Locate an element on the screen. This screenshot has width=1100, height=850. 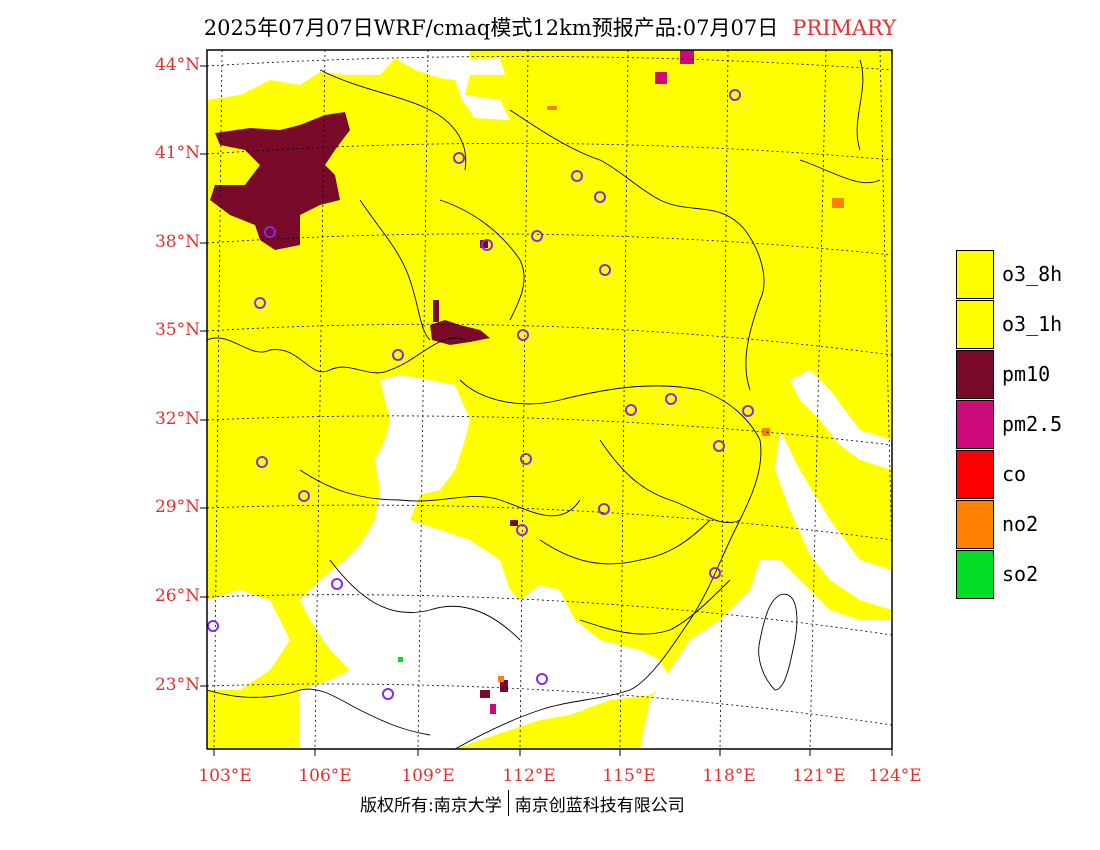
legend-label: o3_1h is located at coordinates (1032, 324).